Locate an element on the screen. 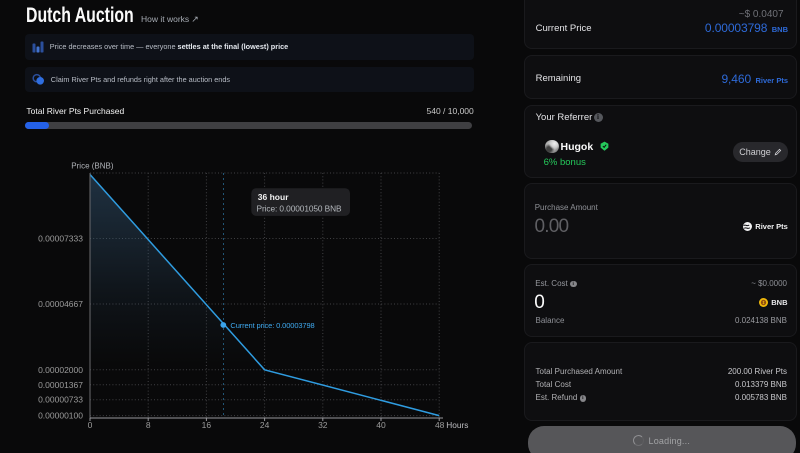  svg-text: Price (BNB) is located at coordinates (92, 165).